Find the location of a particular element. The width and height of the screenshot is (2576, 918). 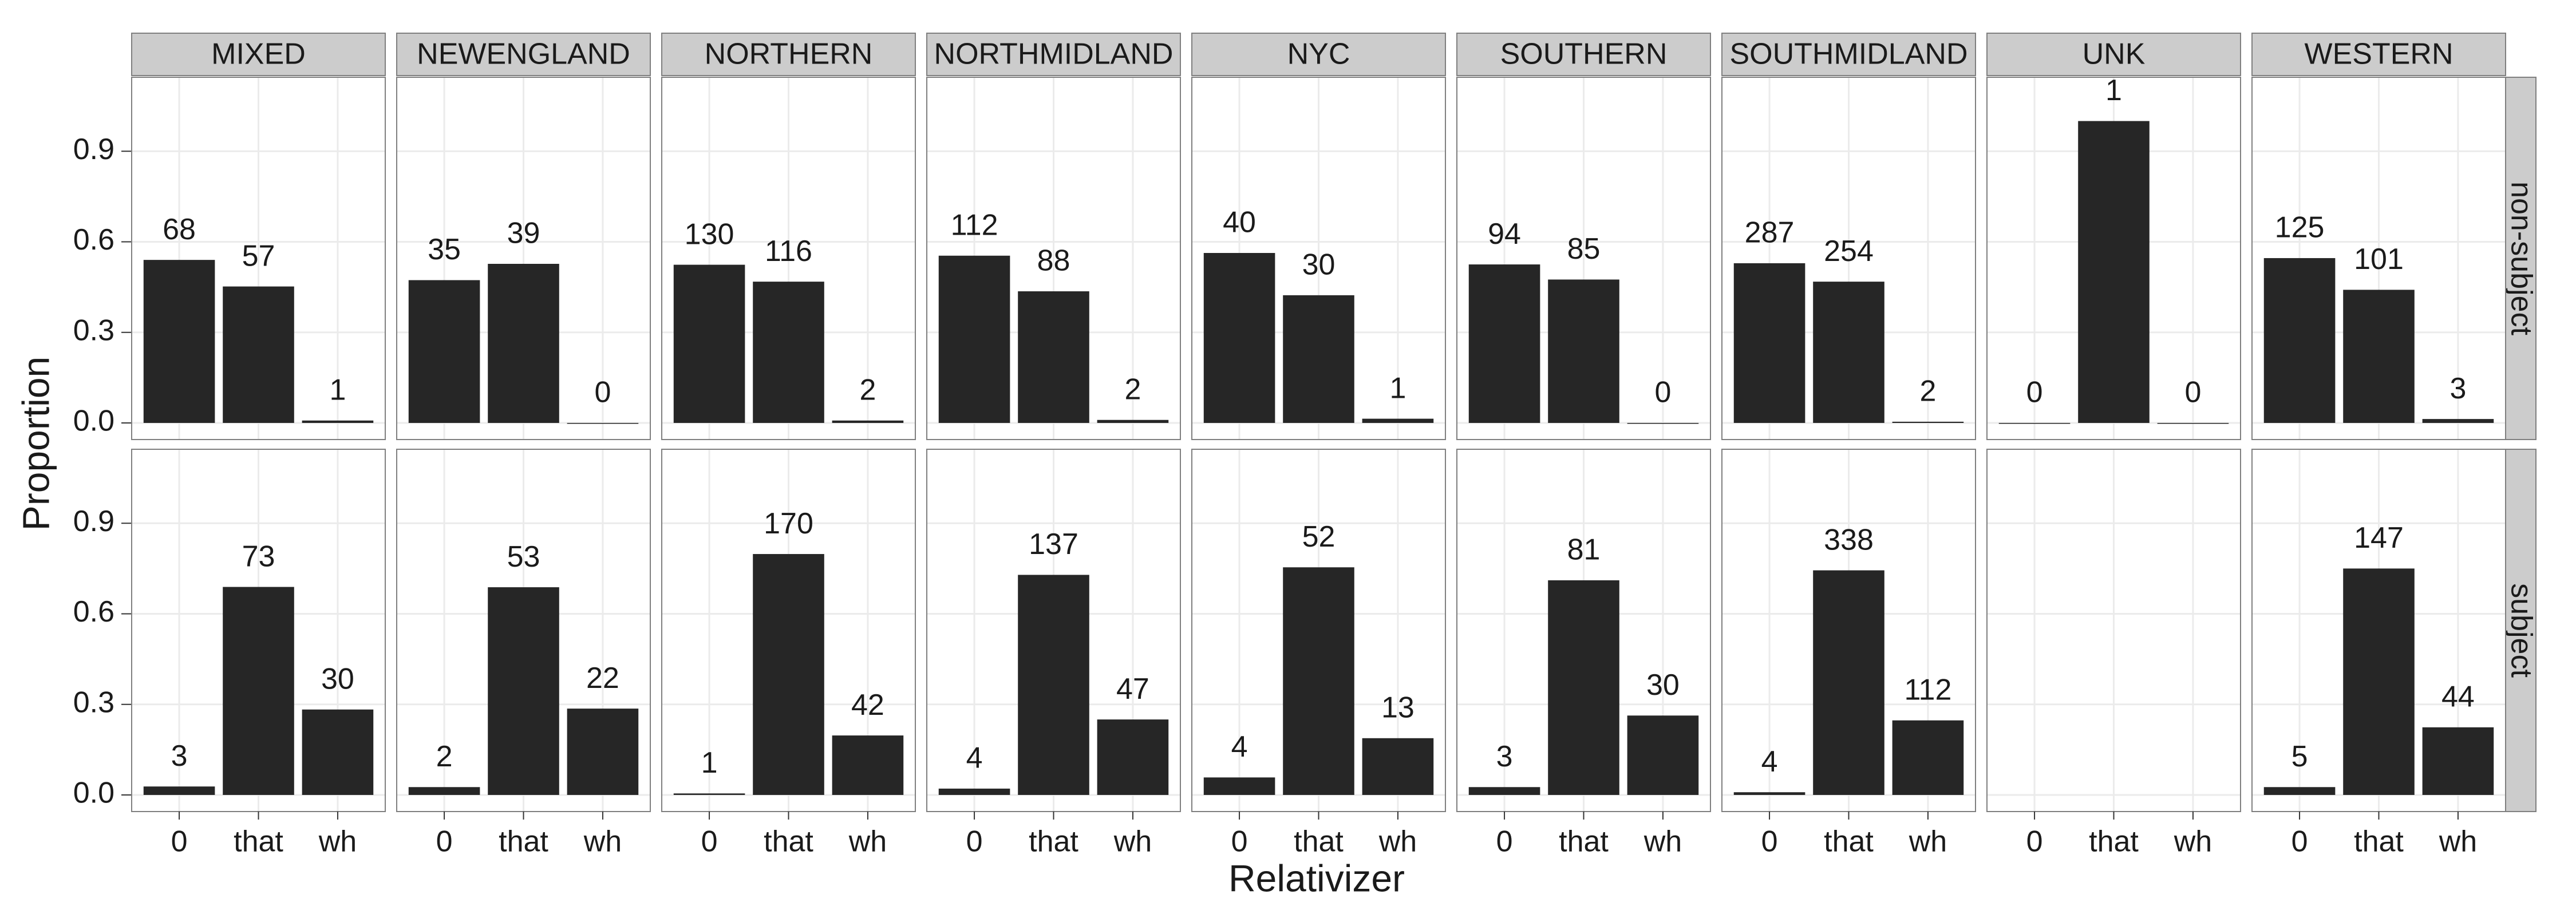

strip-label: NORTHERN is located at coordinates (789, 54).